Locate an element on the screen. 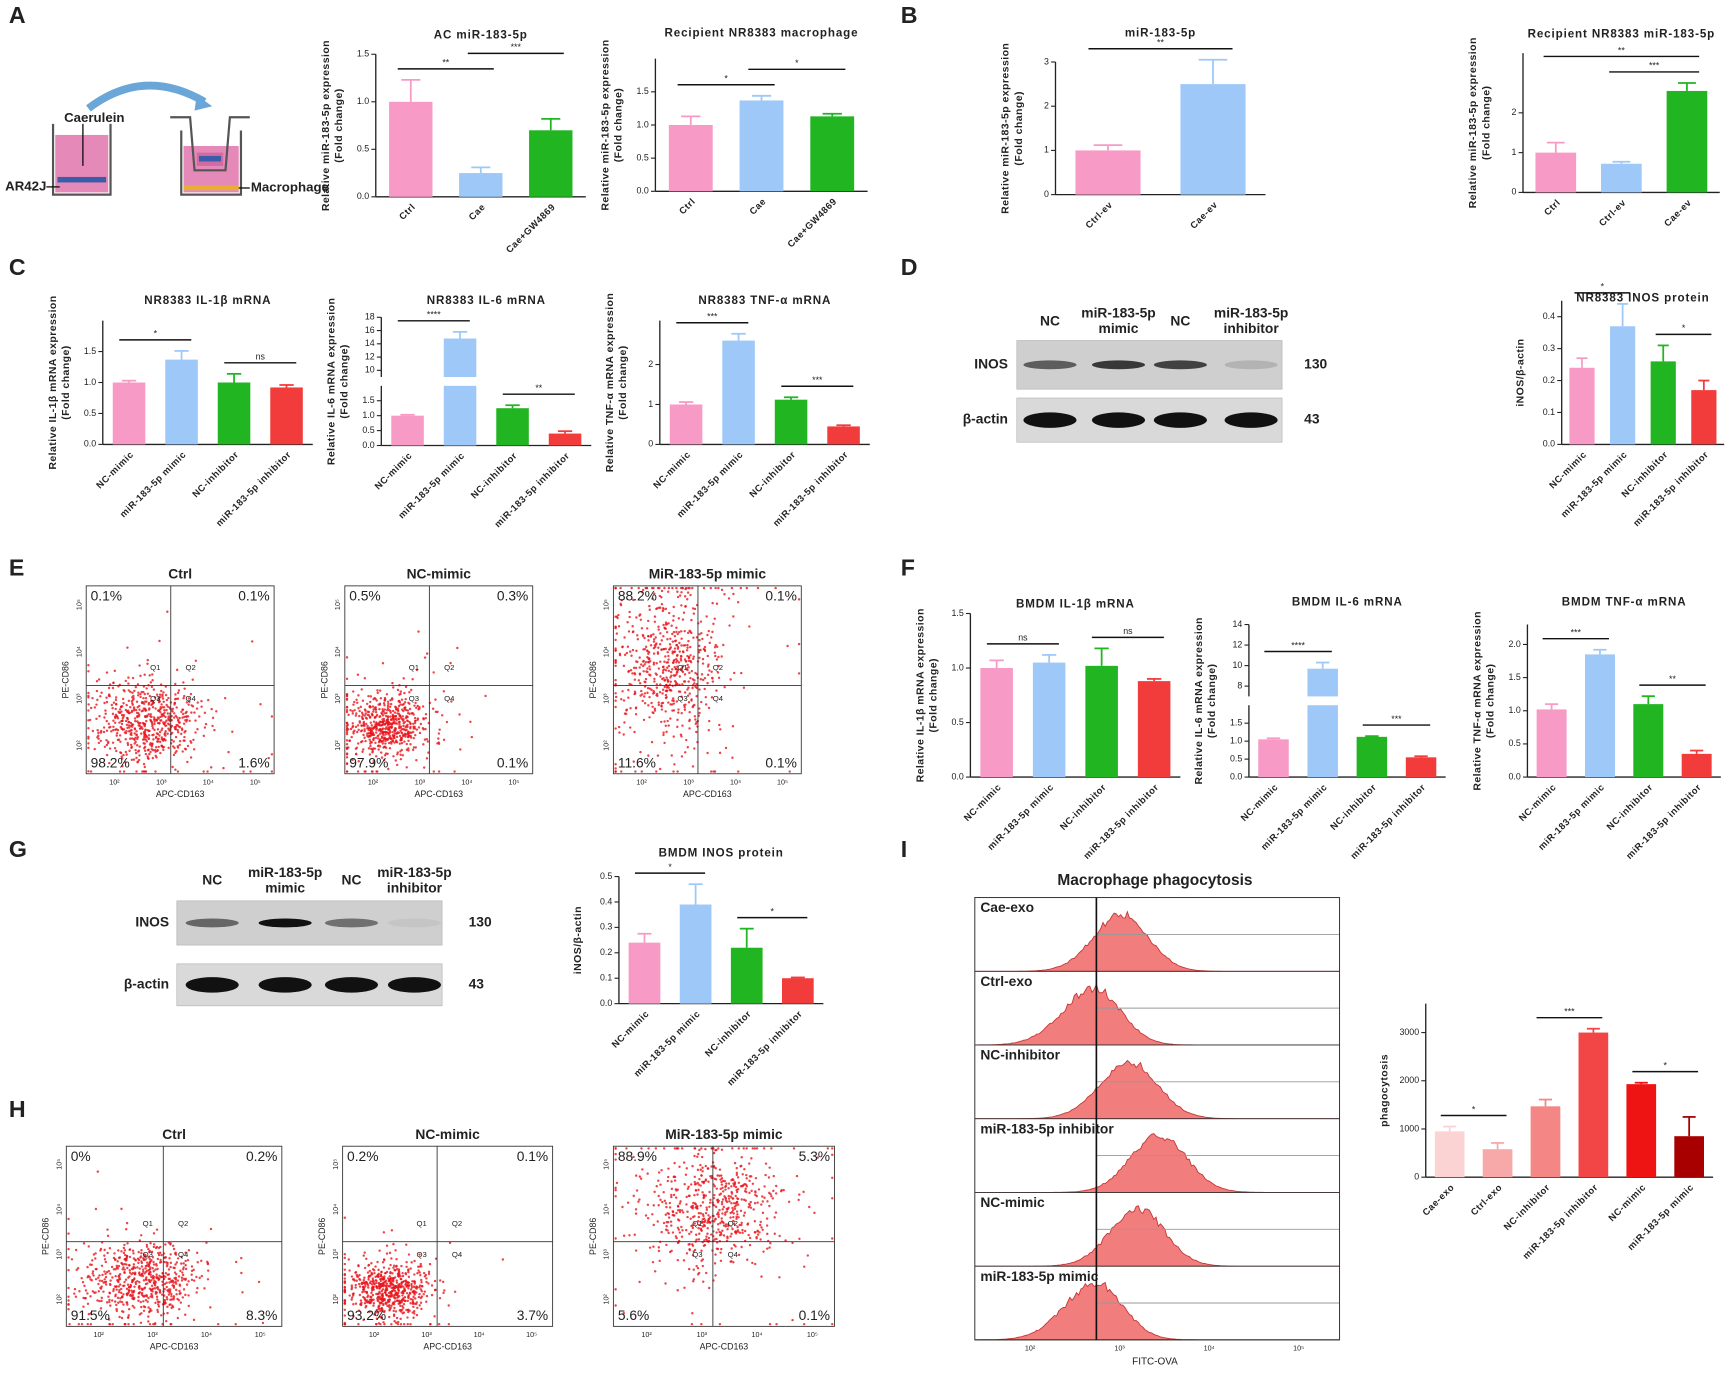  bar is located at coordinates (1704, 417).